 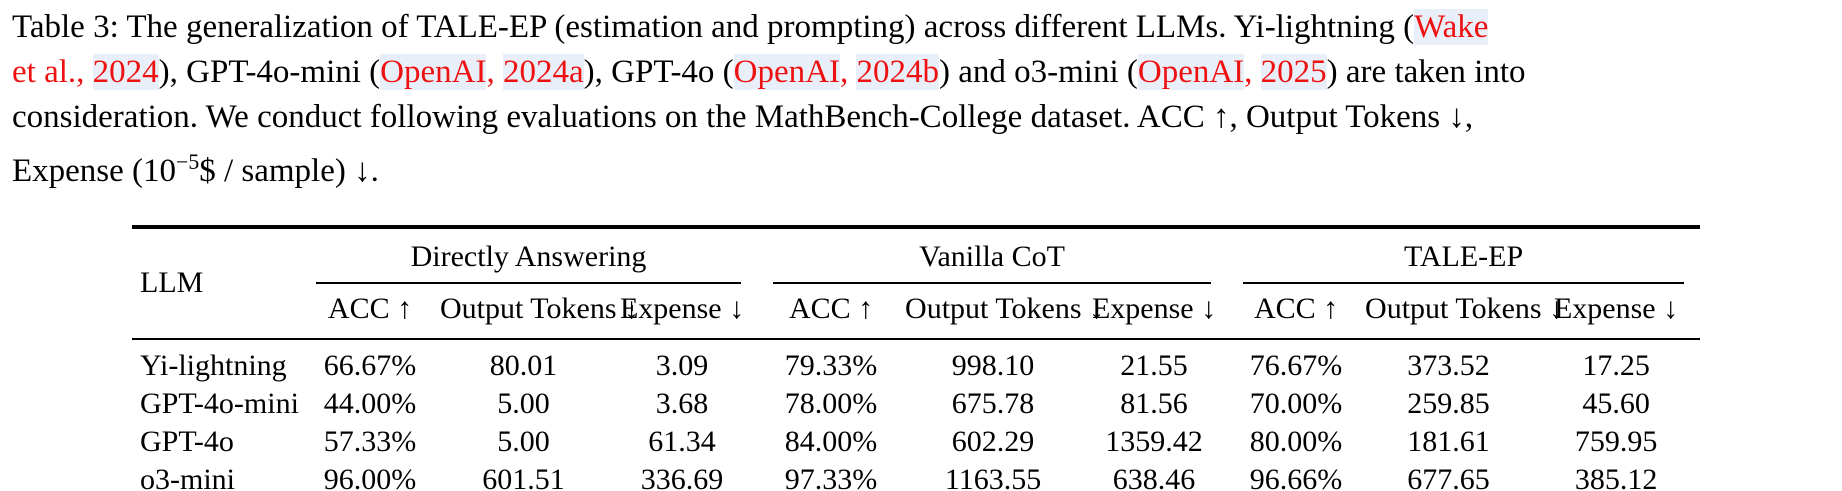 What do you see at coordinates (658, 72) in the screenshot?
I see `caption-text: ), GPT-4o (` at bounding box center [658, 72].